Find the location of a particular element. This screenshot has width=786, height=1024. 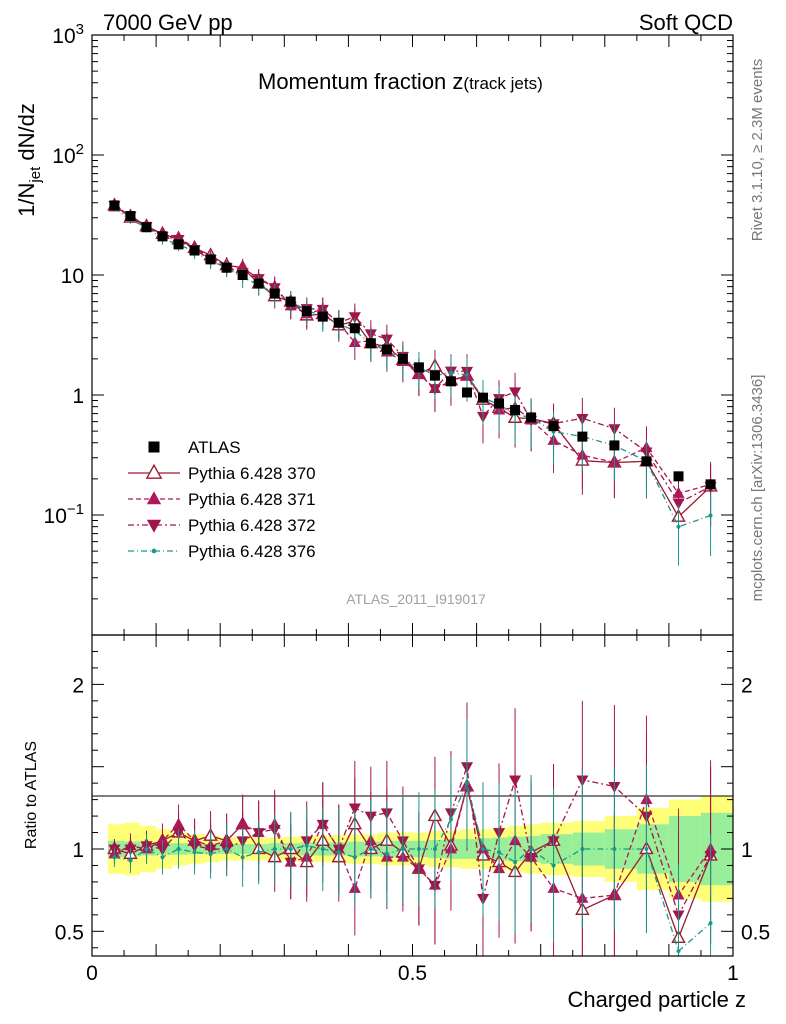

chart-title: Momentum fraction z(track jets) is located at coordinates (400, 81).